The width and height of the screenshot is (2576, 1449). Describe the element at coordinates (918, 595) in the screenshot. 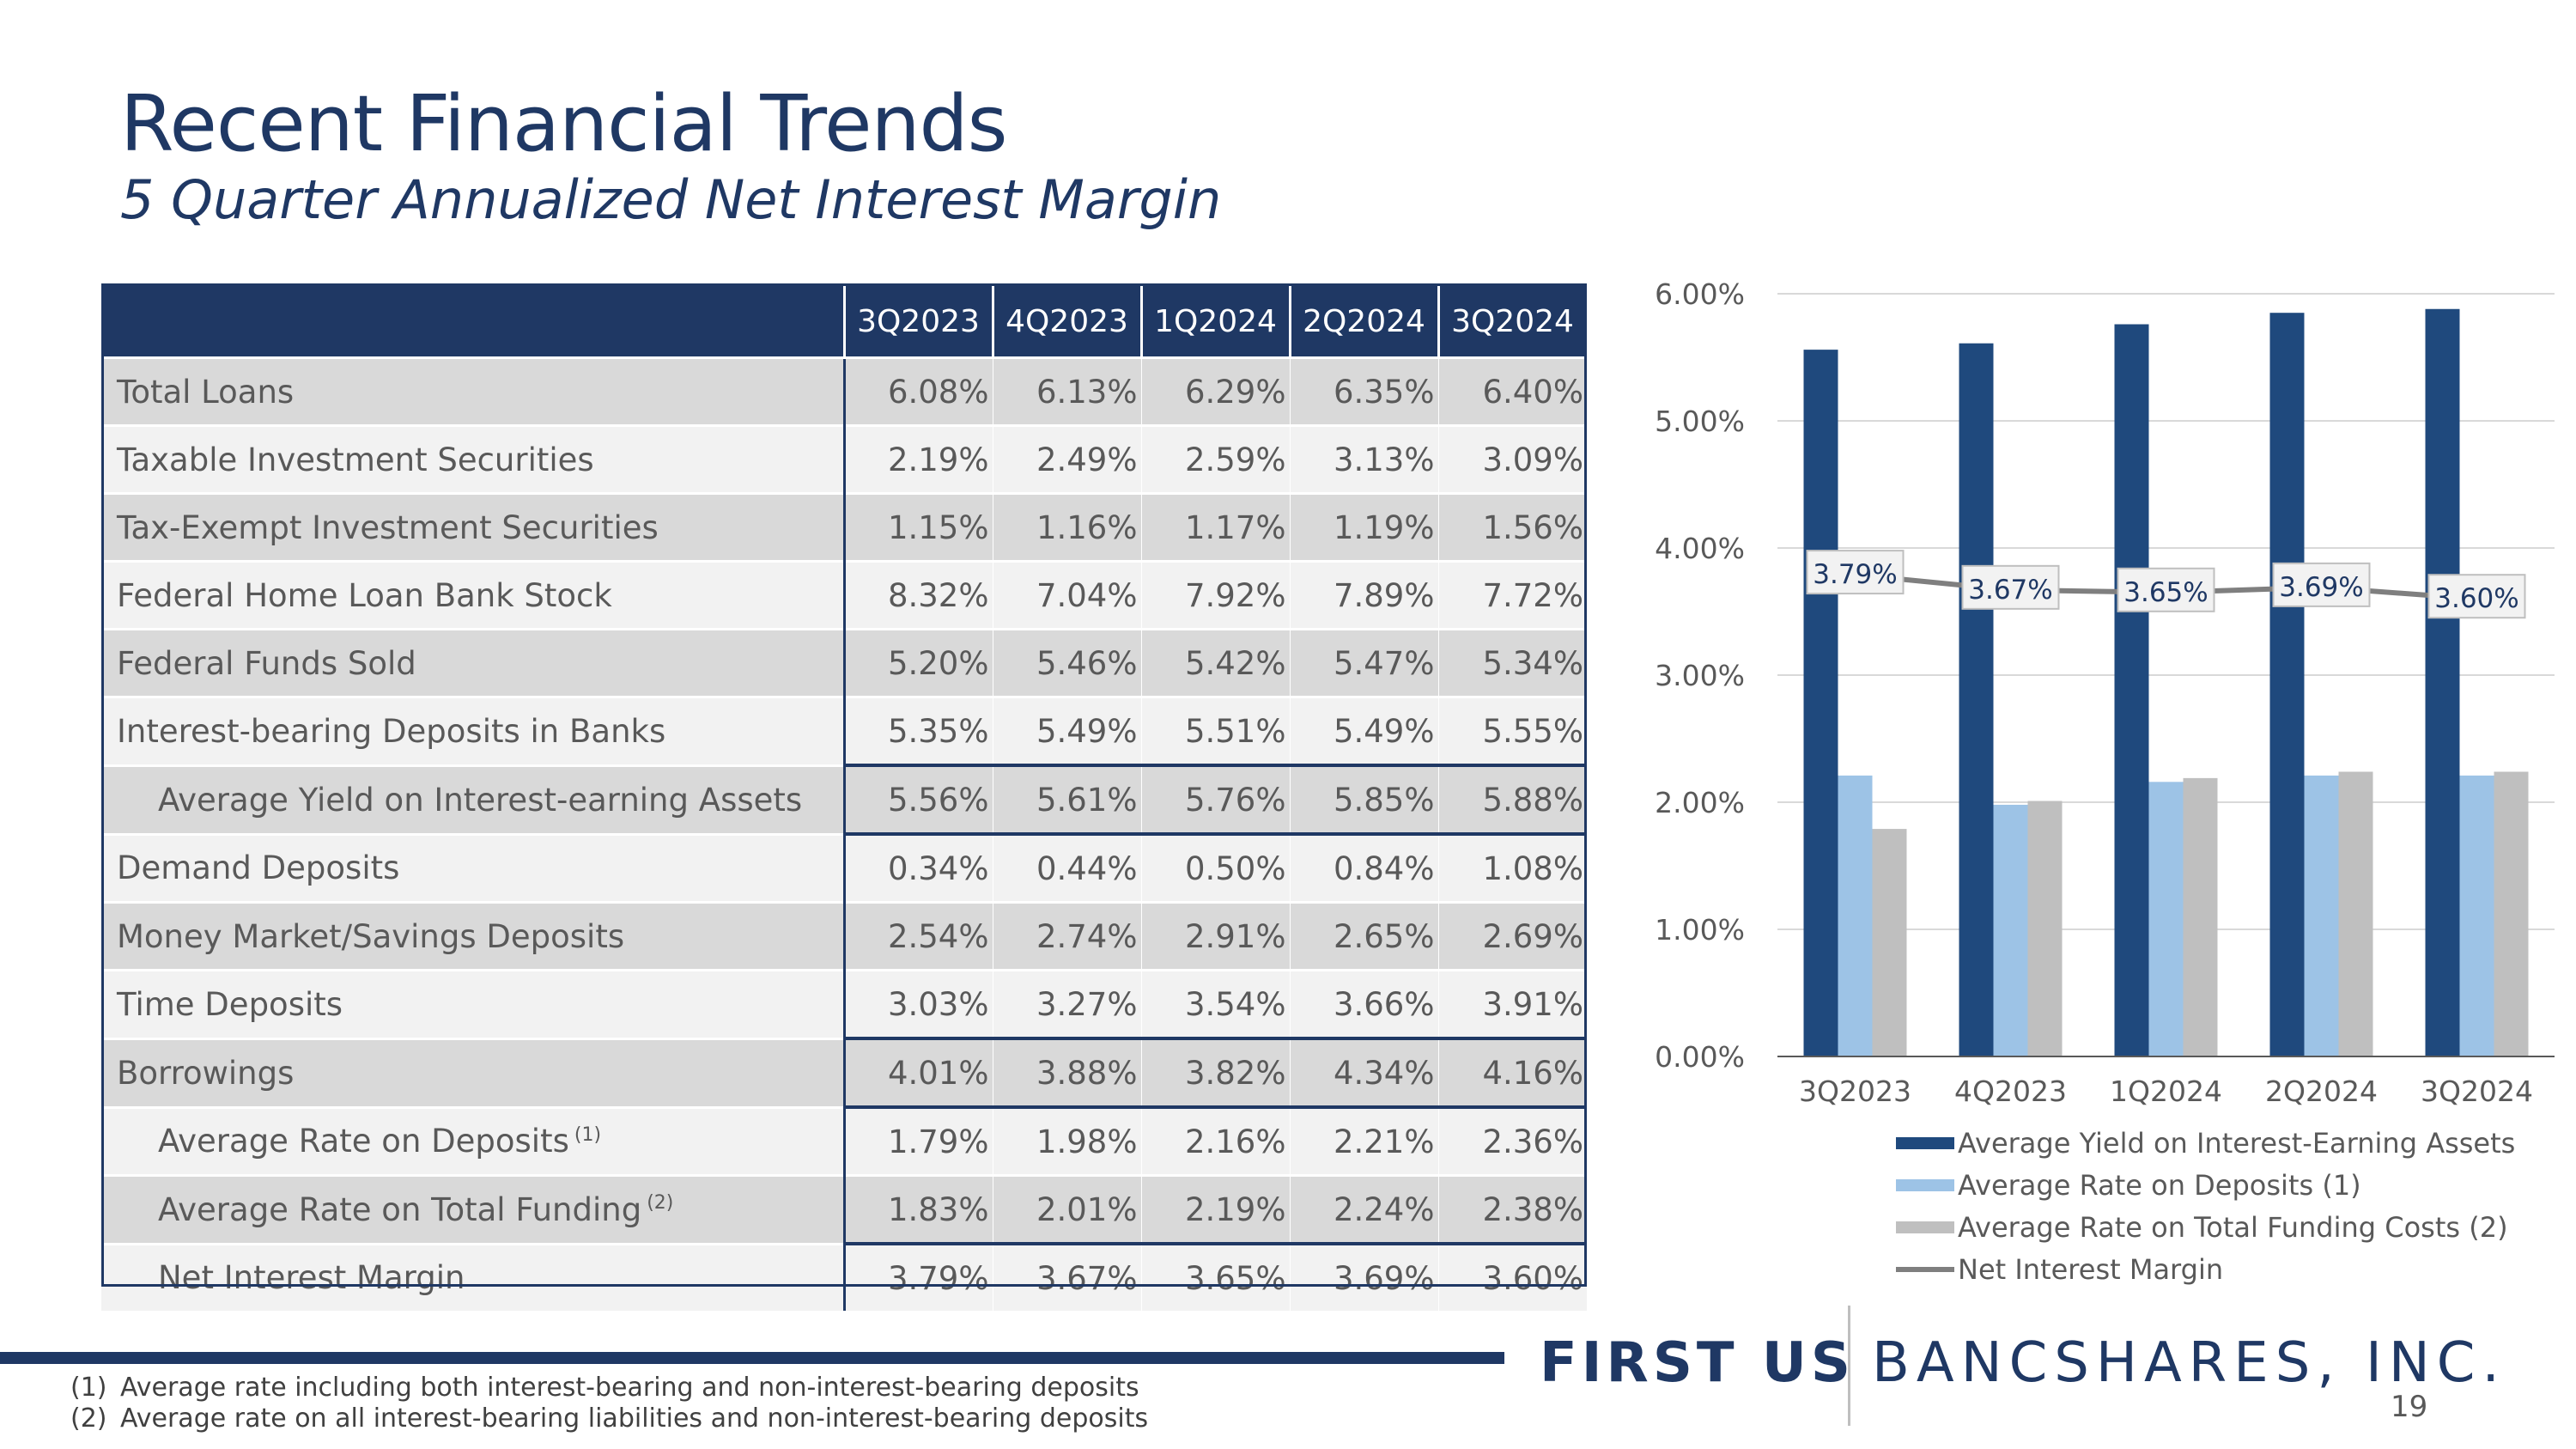

I see `cell-value: 8.32%` at that location.